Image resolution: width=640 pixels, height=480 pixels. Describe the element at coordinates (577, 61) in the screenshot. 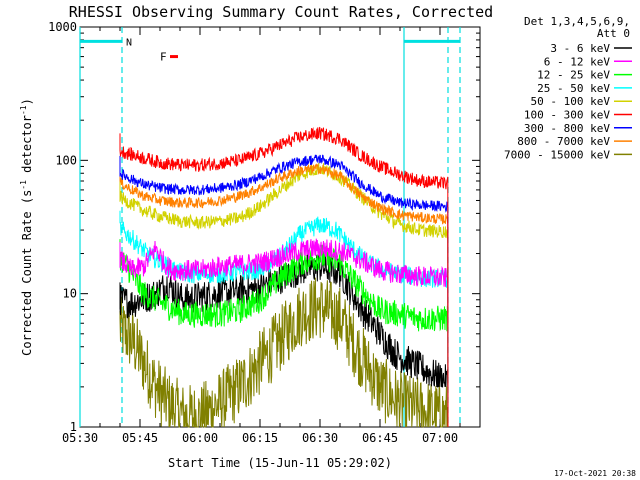

I see `legend-entry-label: 6 - 12 keV` at that location.